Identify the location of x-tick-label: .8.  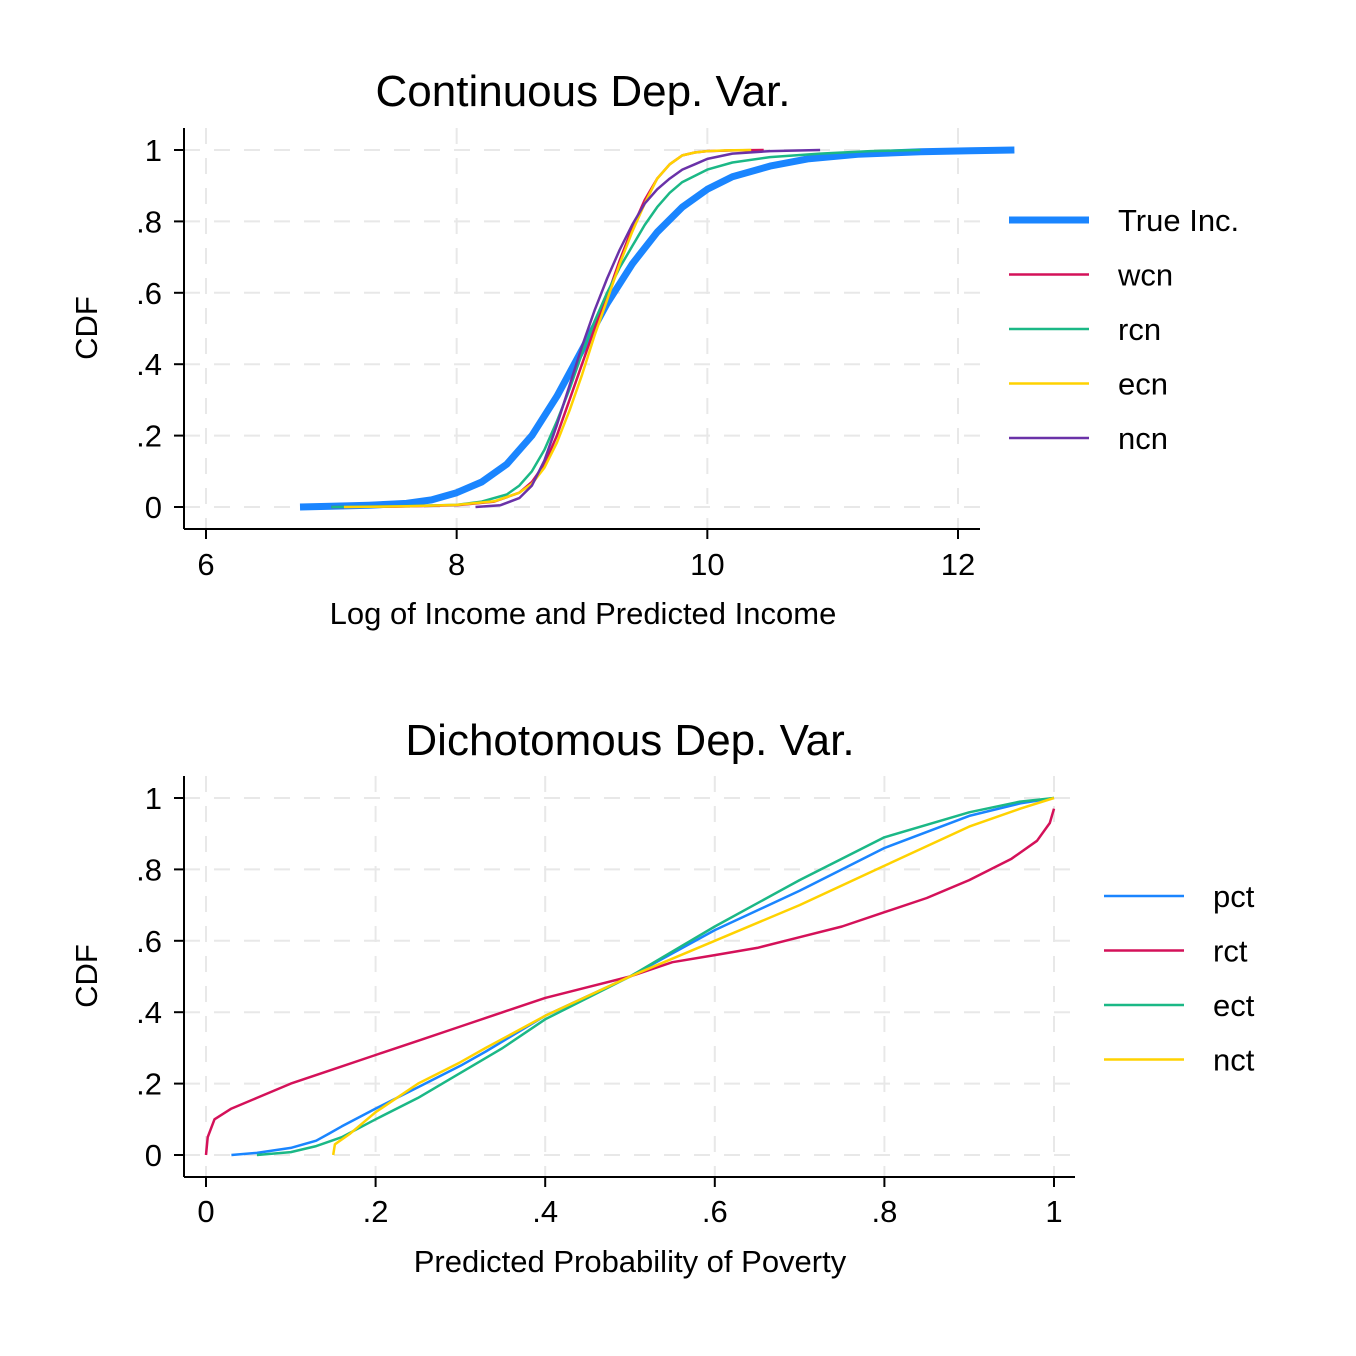
(884, 1211).